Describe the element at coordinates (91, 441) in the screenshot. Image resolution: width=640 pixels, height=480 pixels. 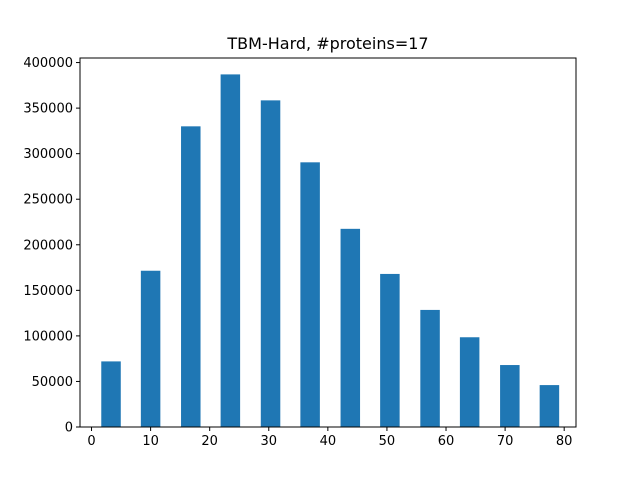
I see `x-tick-label-0: 0` at that location.